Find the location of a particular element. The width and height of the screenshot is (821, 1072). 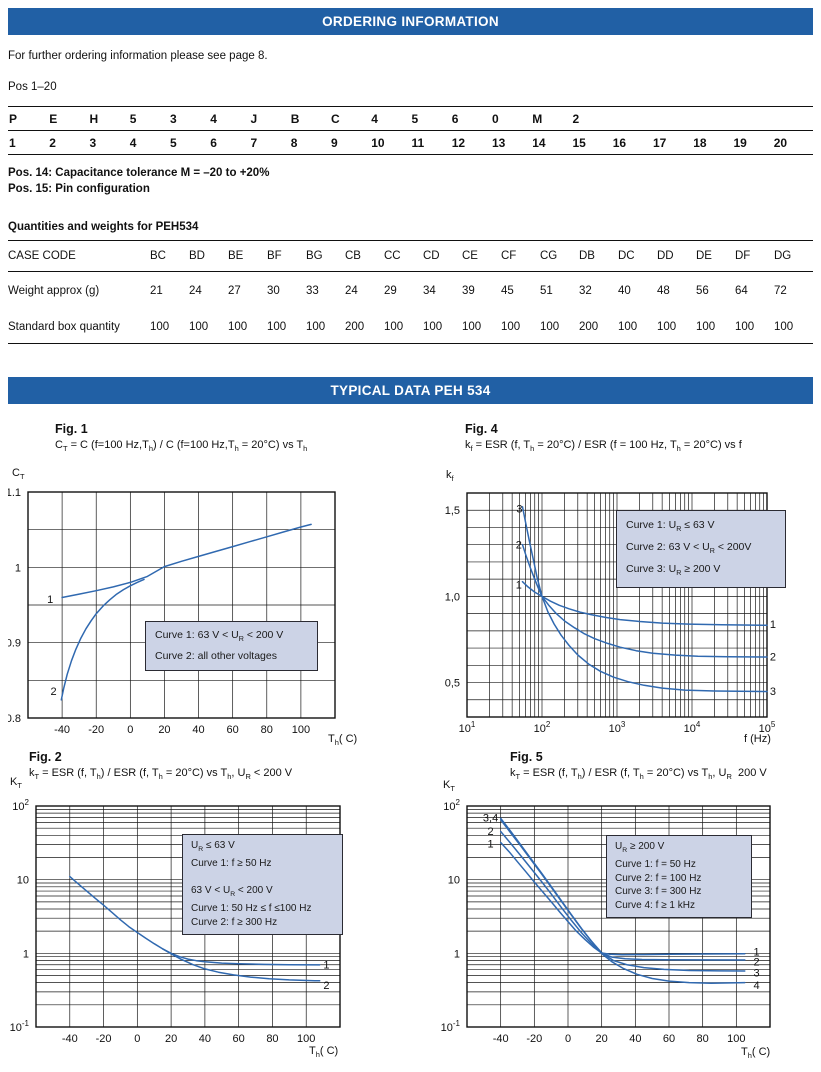

legend-line: Curve 2: 63 V < UR < 200V is located at coordinates (689, 548).